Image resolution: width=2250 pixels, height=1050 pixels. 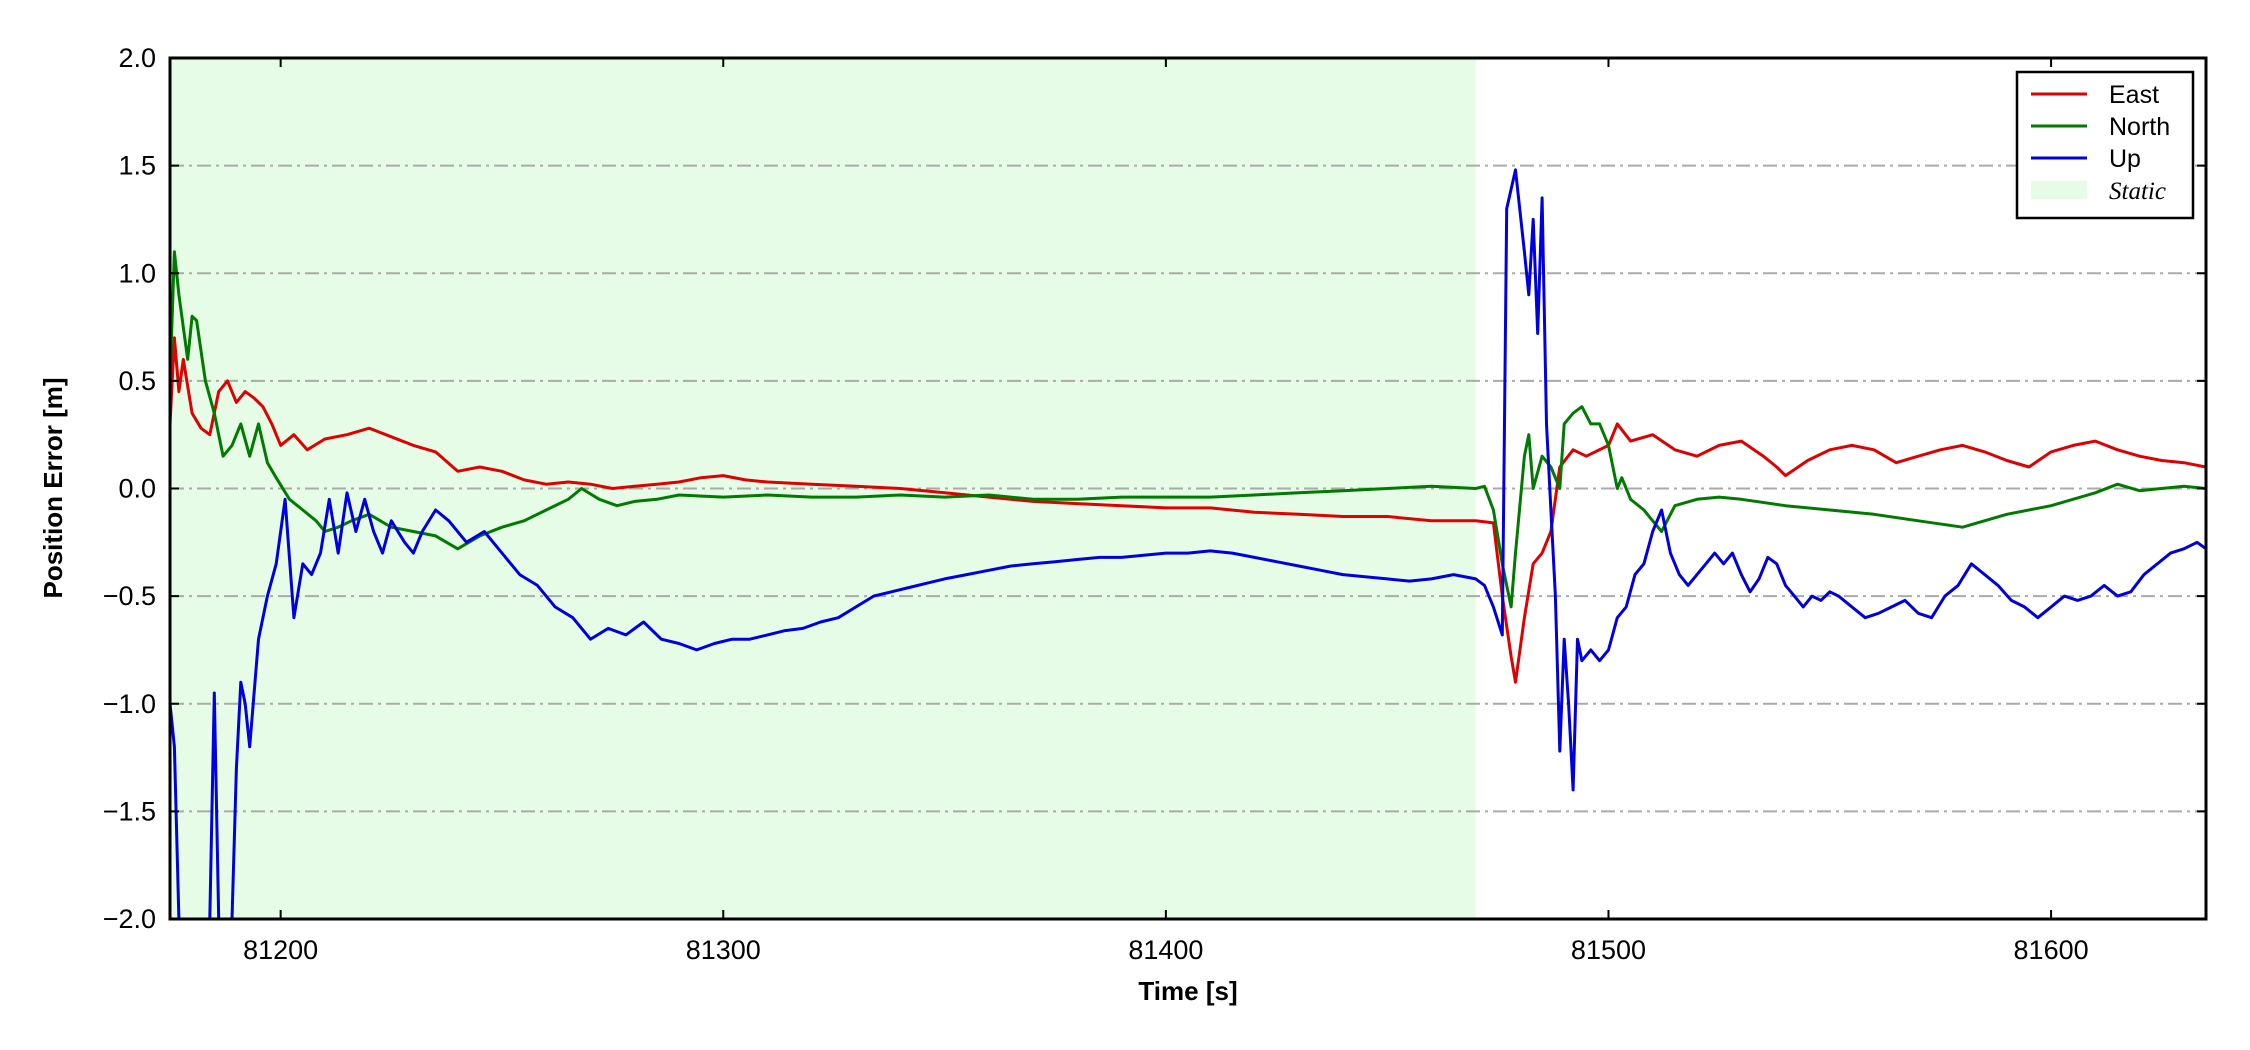 What do you see at coordinates (137, 166) in the screenshot?
I see `y-tick-label: 1.5` at bounding box center [137, 166].